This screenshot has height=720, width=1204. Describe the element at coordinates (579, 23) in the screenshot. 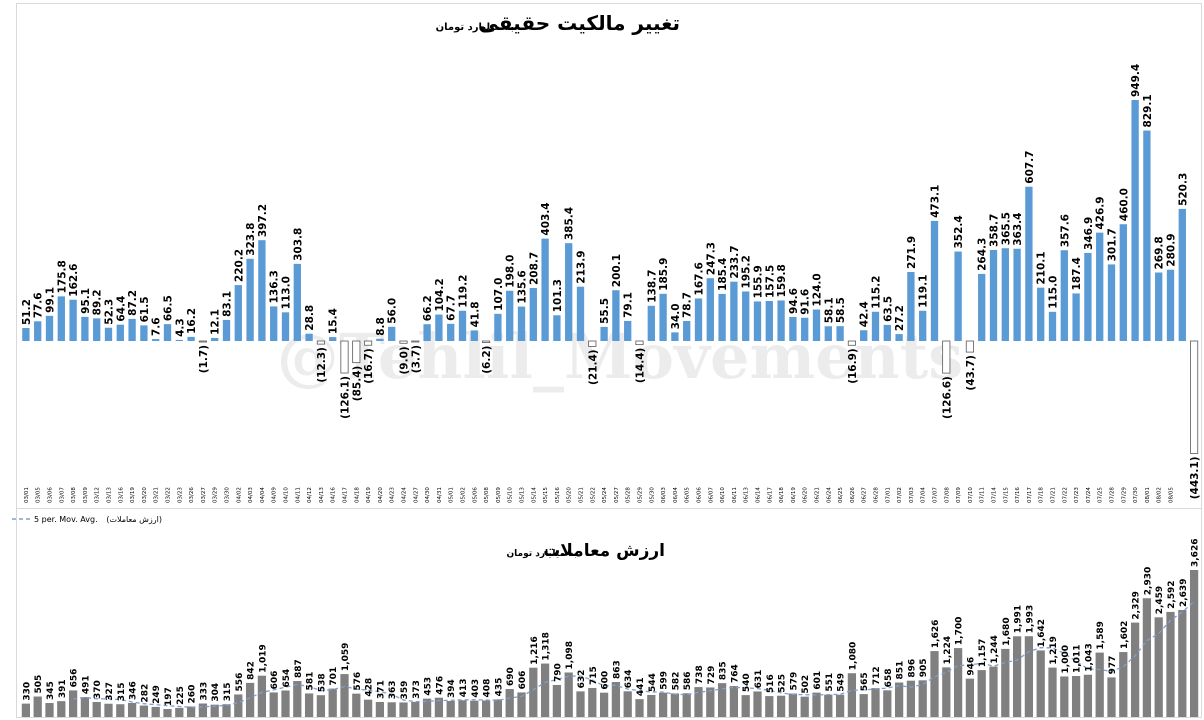

I see `top-chart-title: تغییر مالکیت حقیقی` at that location.